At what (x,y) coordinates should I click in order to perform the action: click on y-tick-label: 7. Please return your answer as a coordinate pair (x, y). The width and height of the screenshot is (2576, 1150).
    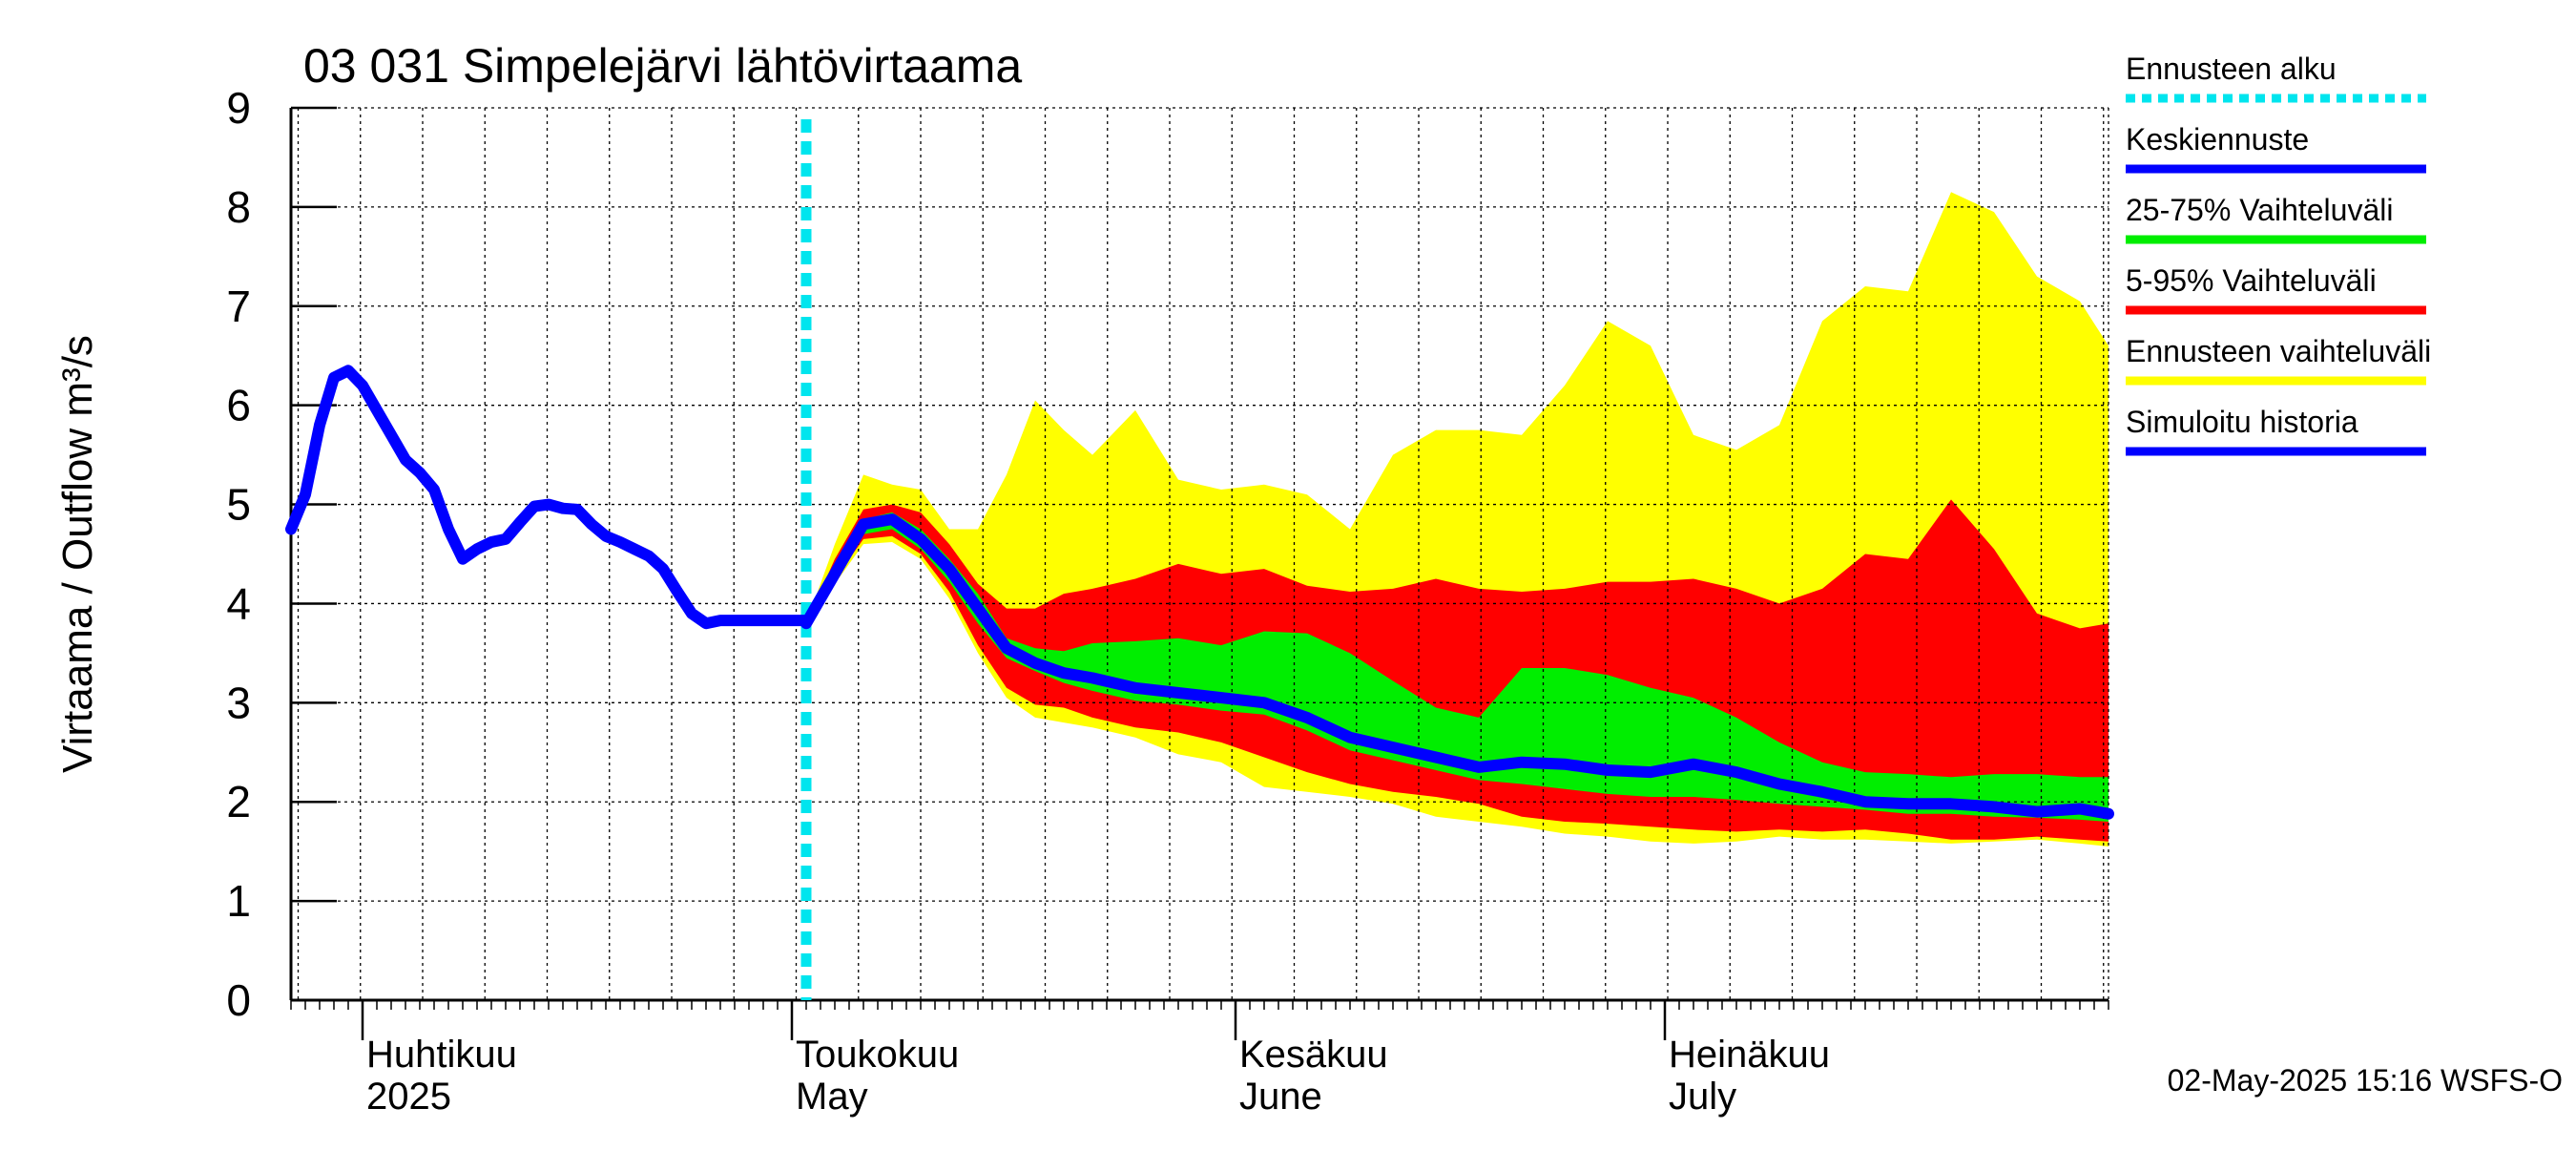
    Looking at the image, I should click on (238, 306).